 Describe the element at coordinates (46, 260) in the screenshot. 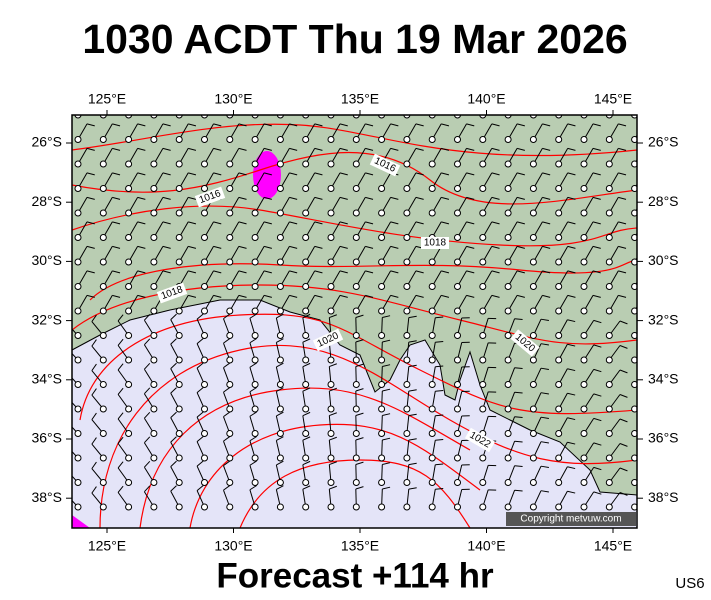

I see `lat-label: 30°S` at that location.